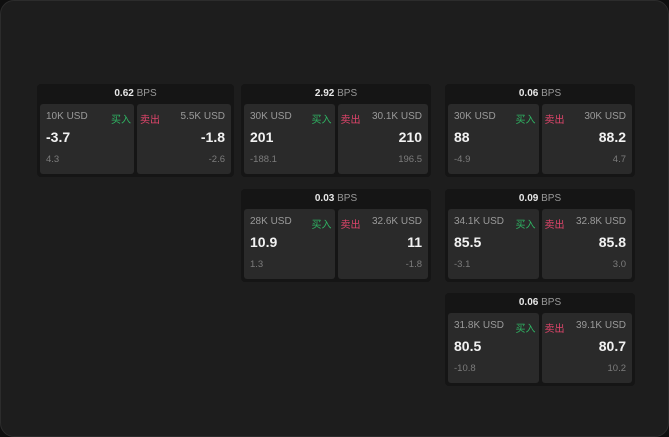 The image size is (669, 437). Describe the element at coordinates (493, 348) in the screenshot. I see `buy-cell: 31.8K USD 买入 80.5 -10.8` at that location.